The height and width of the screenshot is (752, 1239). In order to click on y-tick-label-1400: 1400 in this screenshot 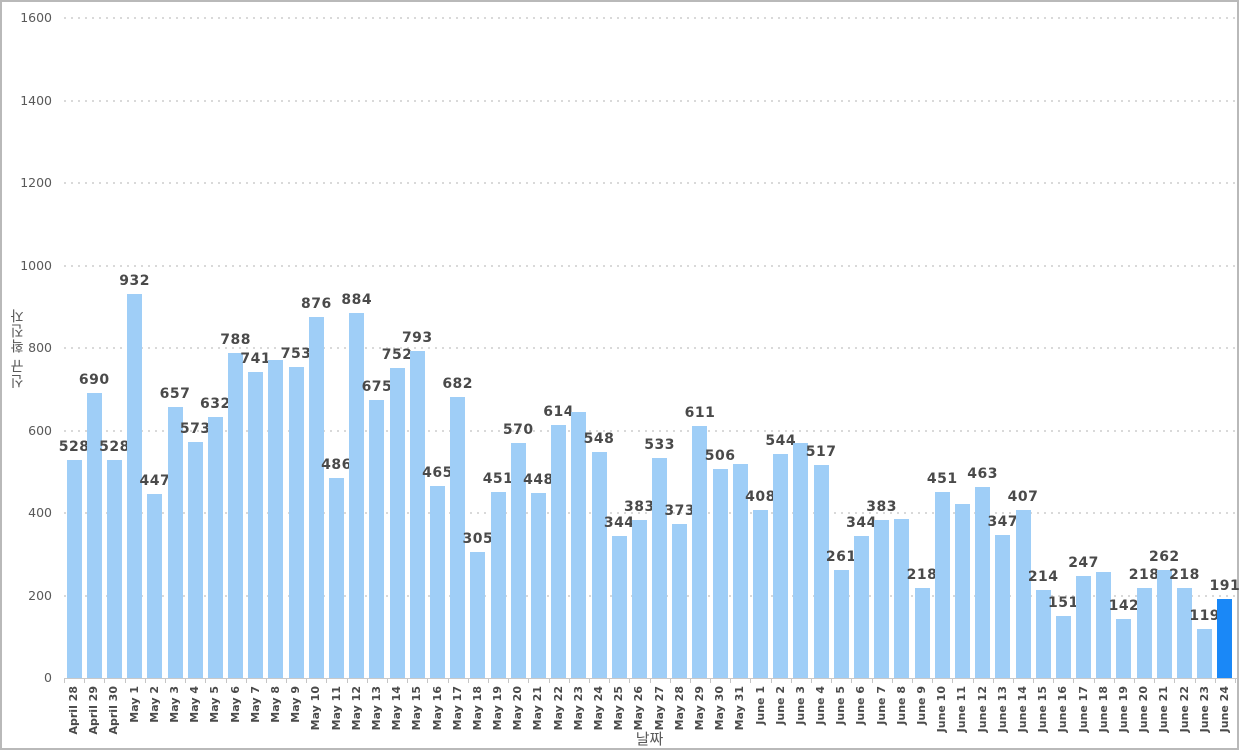, I will do `click(36, 100)`.